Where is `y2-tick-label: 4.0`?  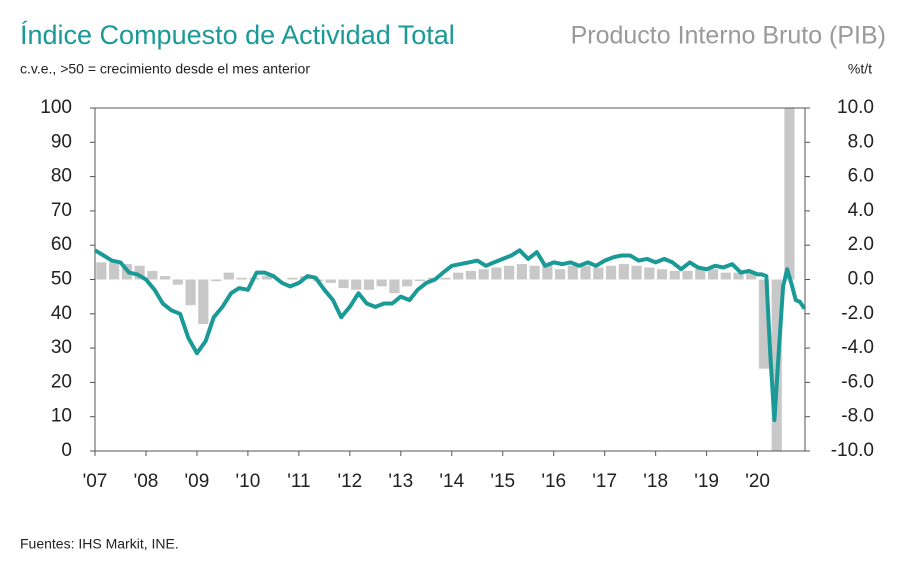
y2-tick-label: 4.0 is located at coordinates (861, 210).